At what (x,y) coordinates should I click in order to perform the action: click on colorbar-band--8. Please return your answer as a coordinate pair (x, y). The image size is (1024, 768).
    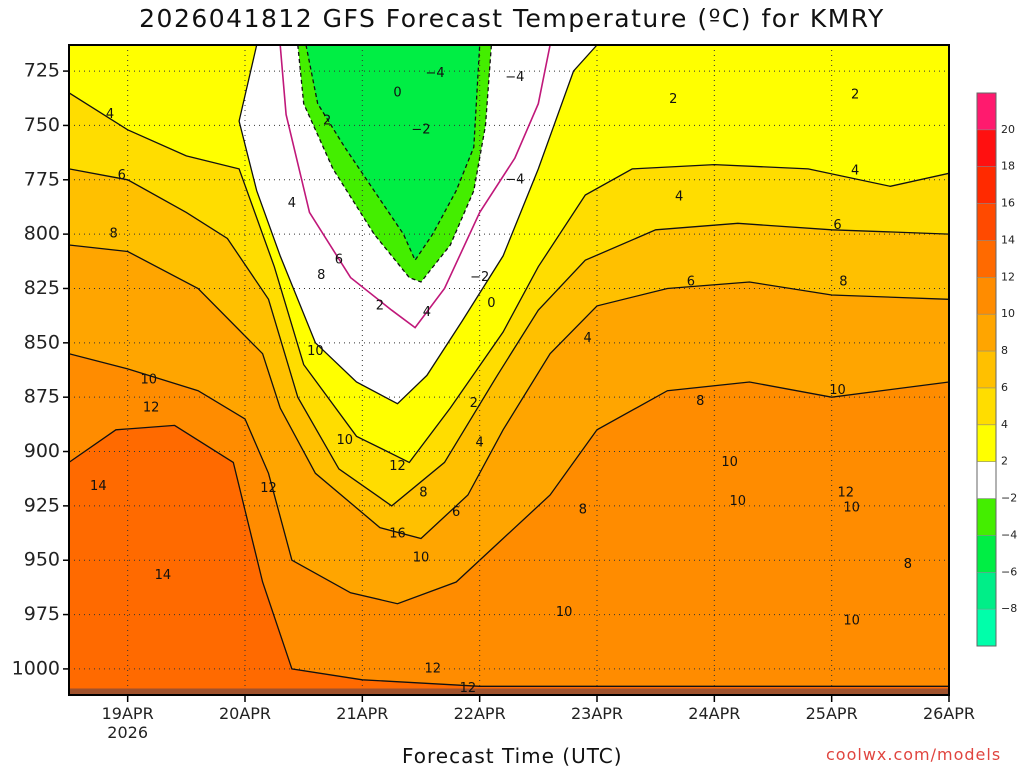
    Looking at the image, I should click on (986, 591).